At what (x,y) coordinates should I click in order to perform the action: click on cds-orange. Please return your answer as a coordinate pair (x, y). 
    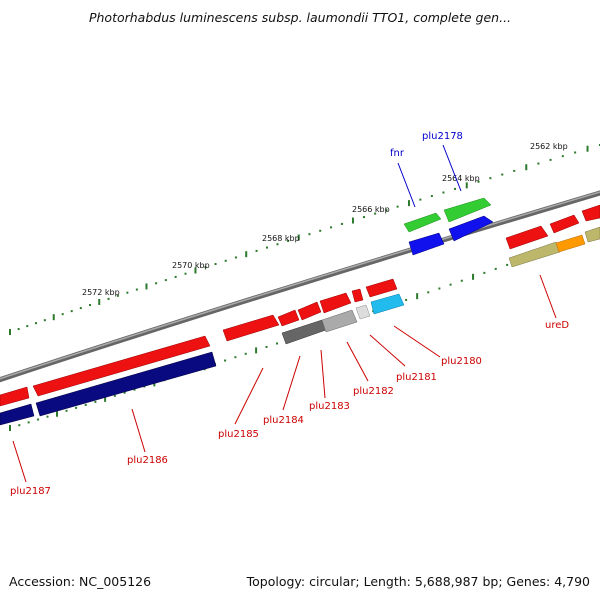
    Looking at the image, I should click on (570, 243).